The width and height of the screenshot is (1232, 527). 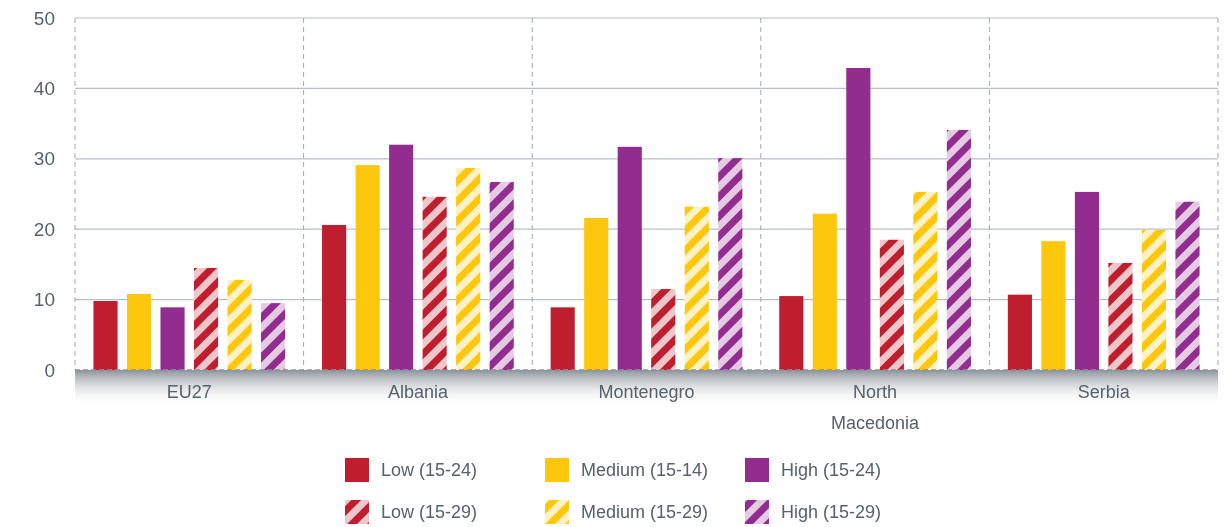 I want to click on y-tick-label: 0, so click(x=49, y=370).